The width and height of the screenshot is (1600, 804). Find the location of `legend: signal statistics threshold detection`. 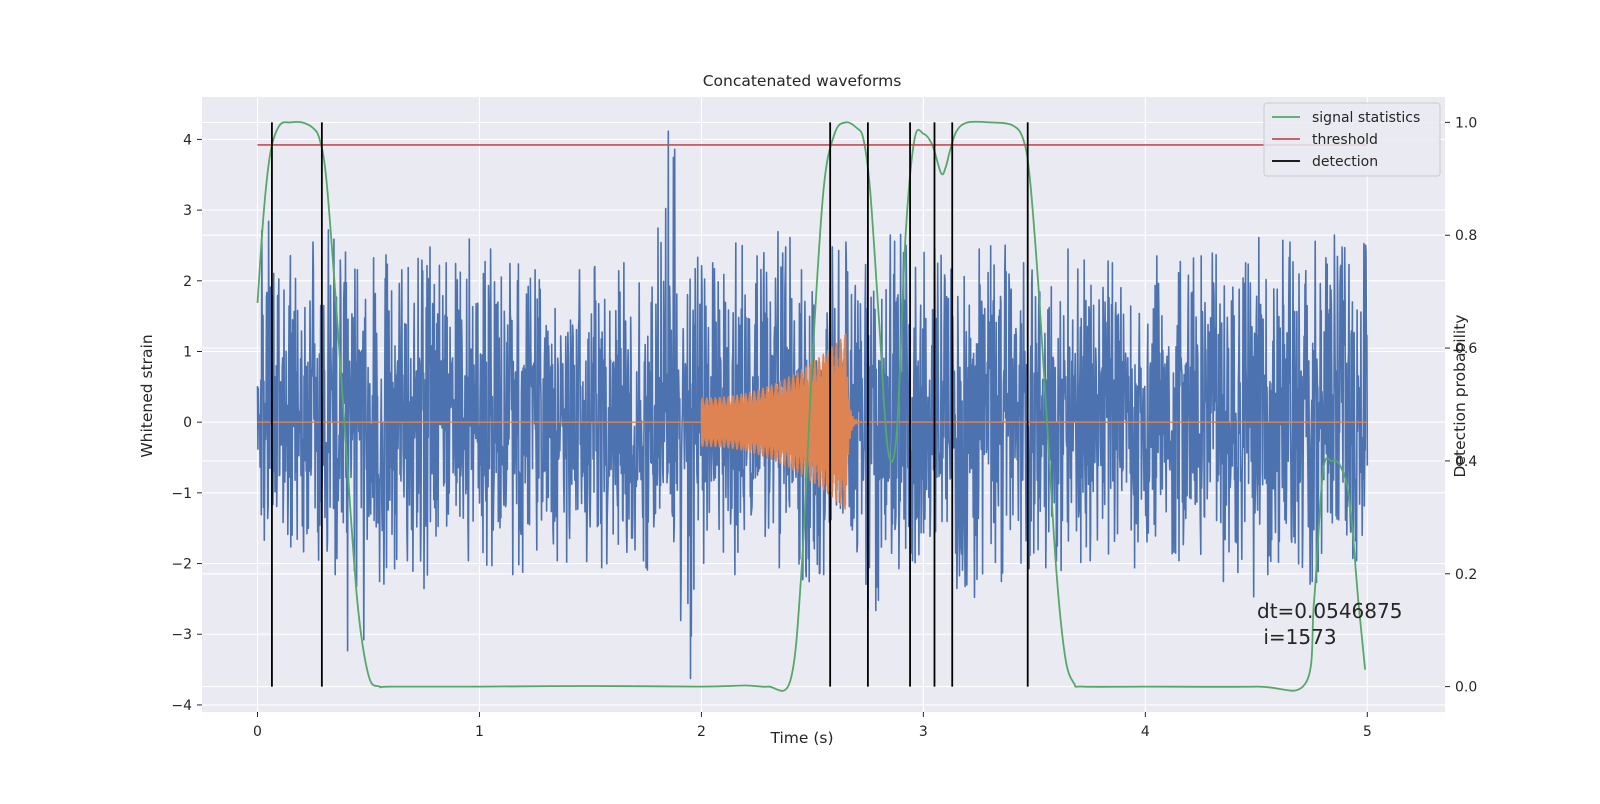

legend: signal statistics threshold detection is located at coordinates (1352, 139).